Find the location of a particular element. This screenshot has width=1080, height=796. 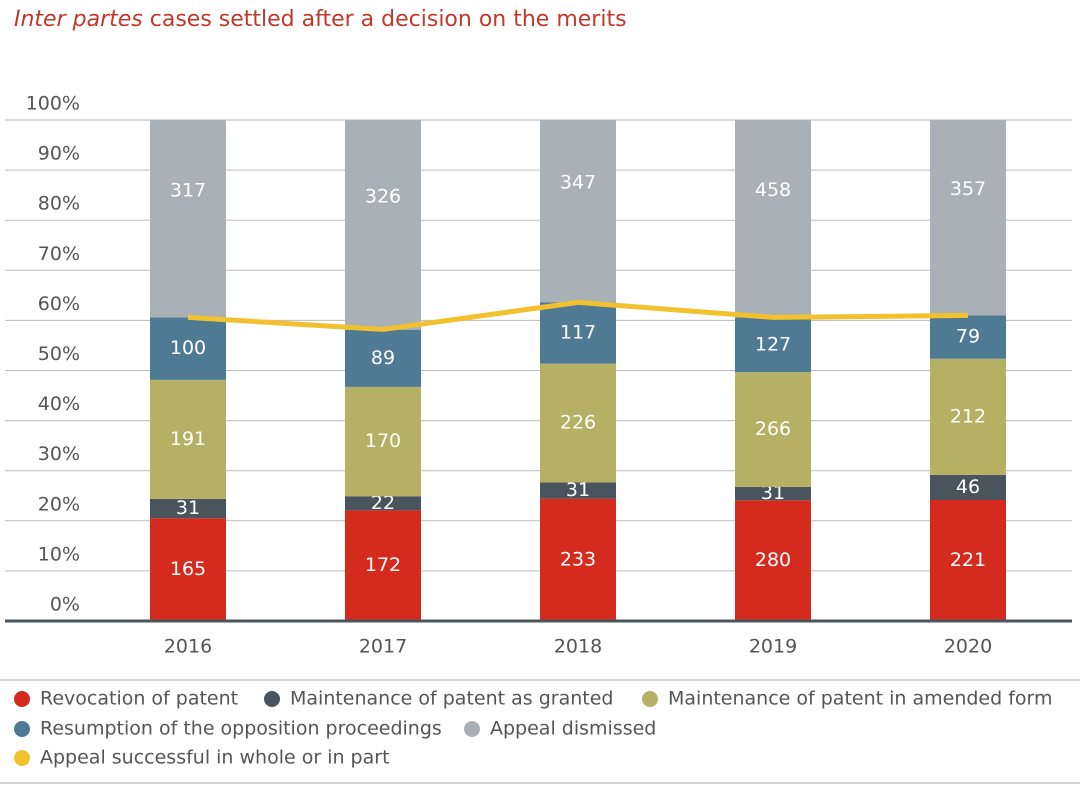

y-tick-label: 10% is located at coordinates (59, 554).